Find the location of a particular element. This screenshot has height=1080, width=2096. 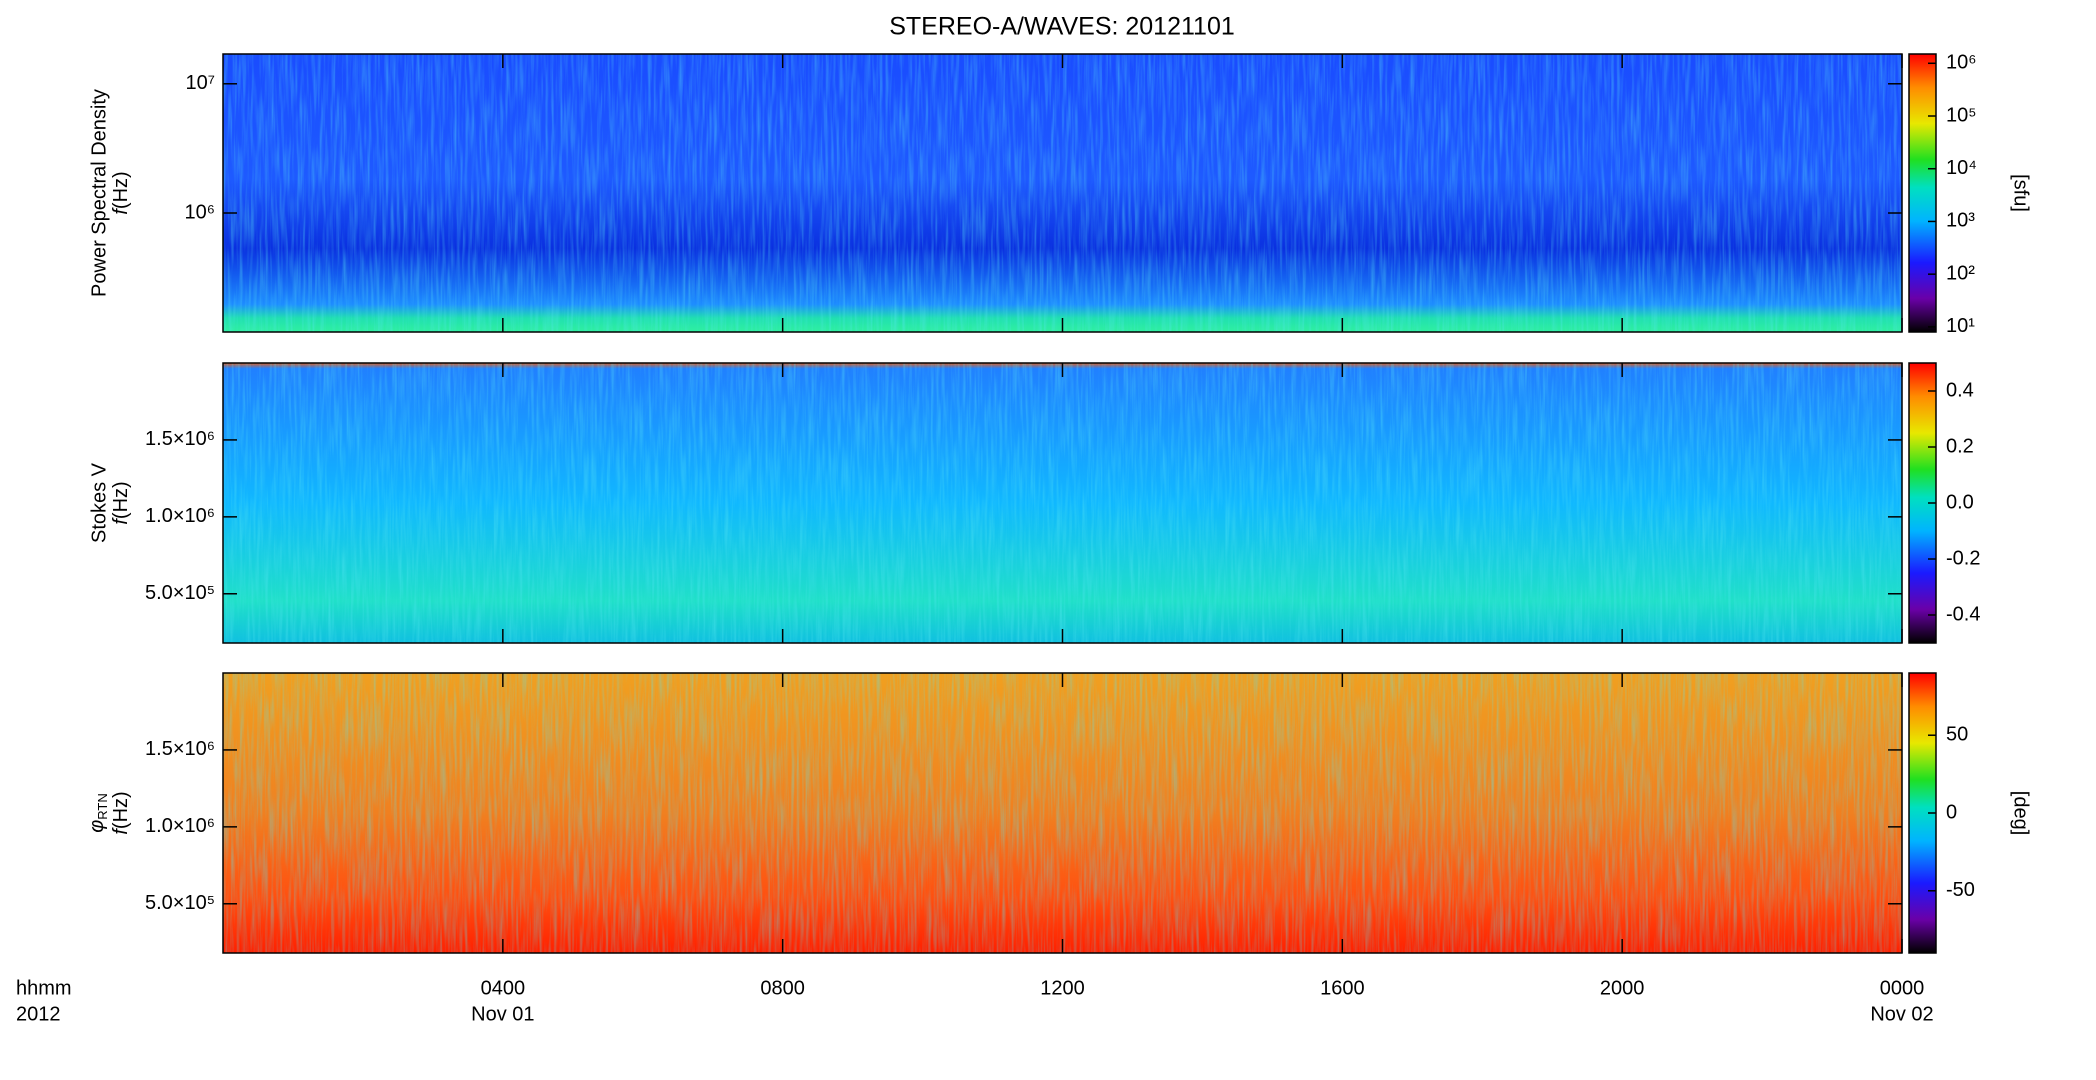

colorbar-tick-label: 50 is located at coordinates (1957, 735).